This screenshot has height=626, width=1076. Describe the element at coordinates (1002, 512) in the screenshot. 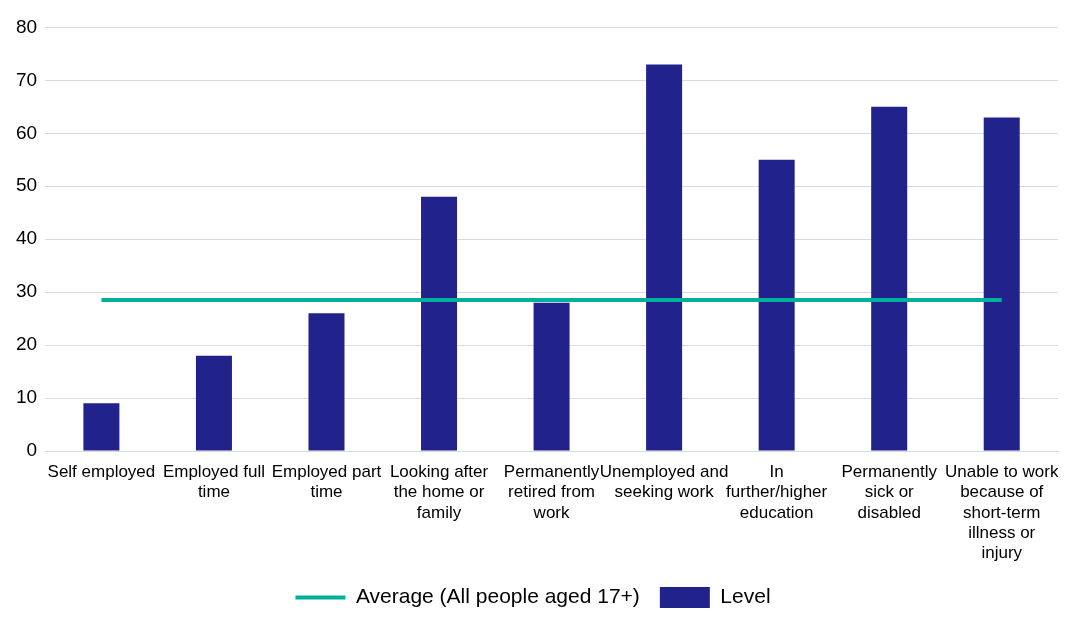

I see `x-tick-label: Unable to work because of short-term illness or injury` at that location.